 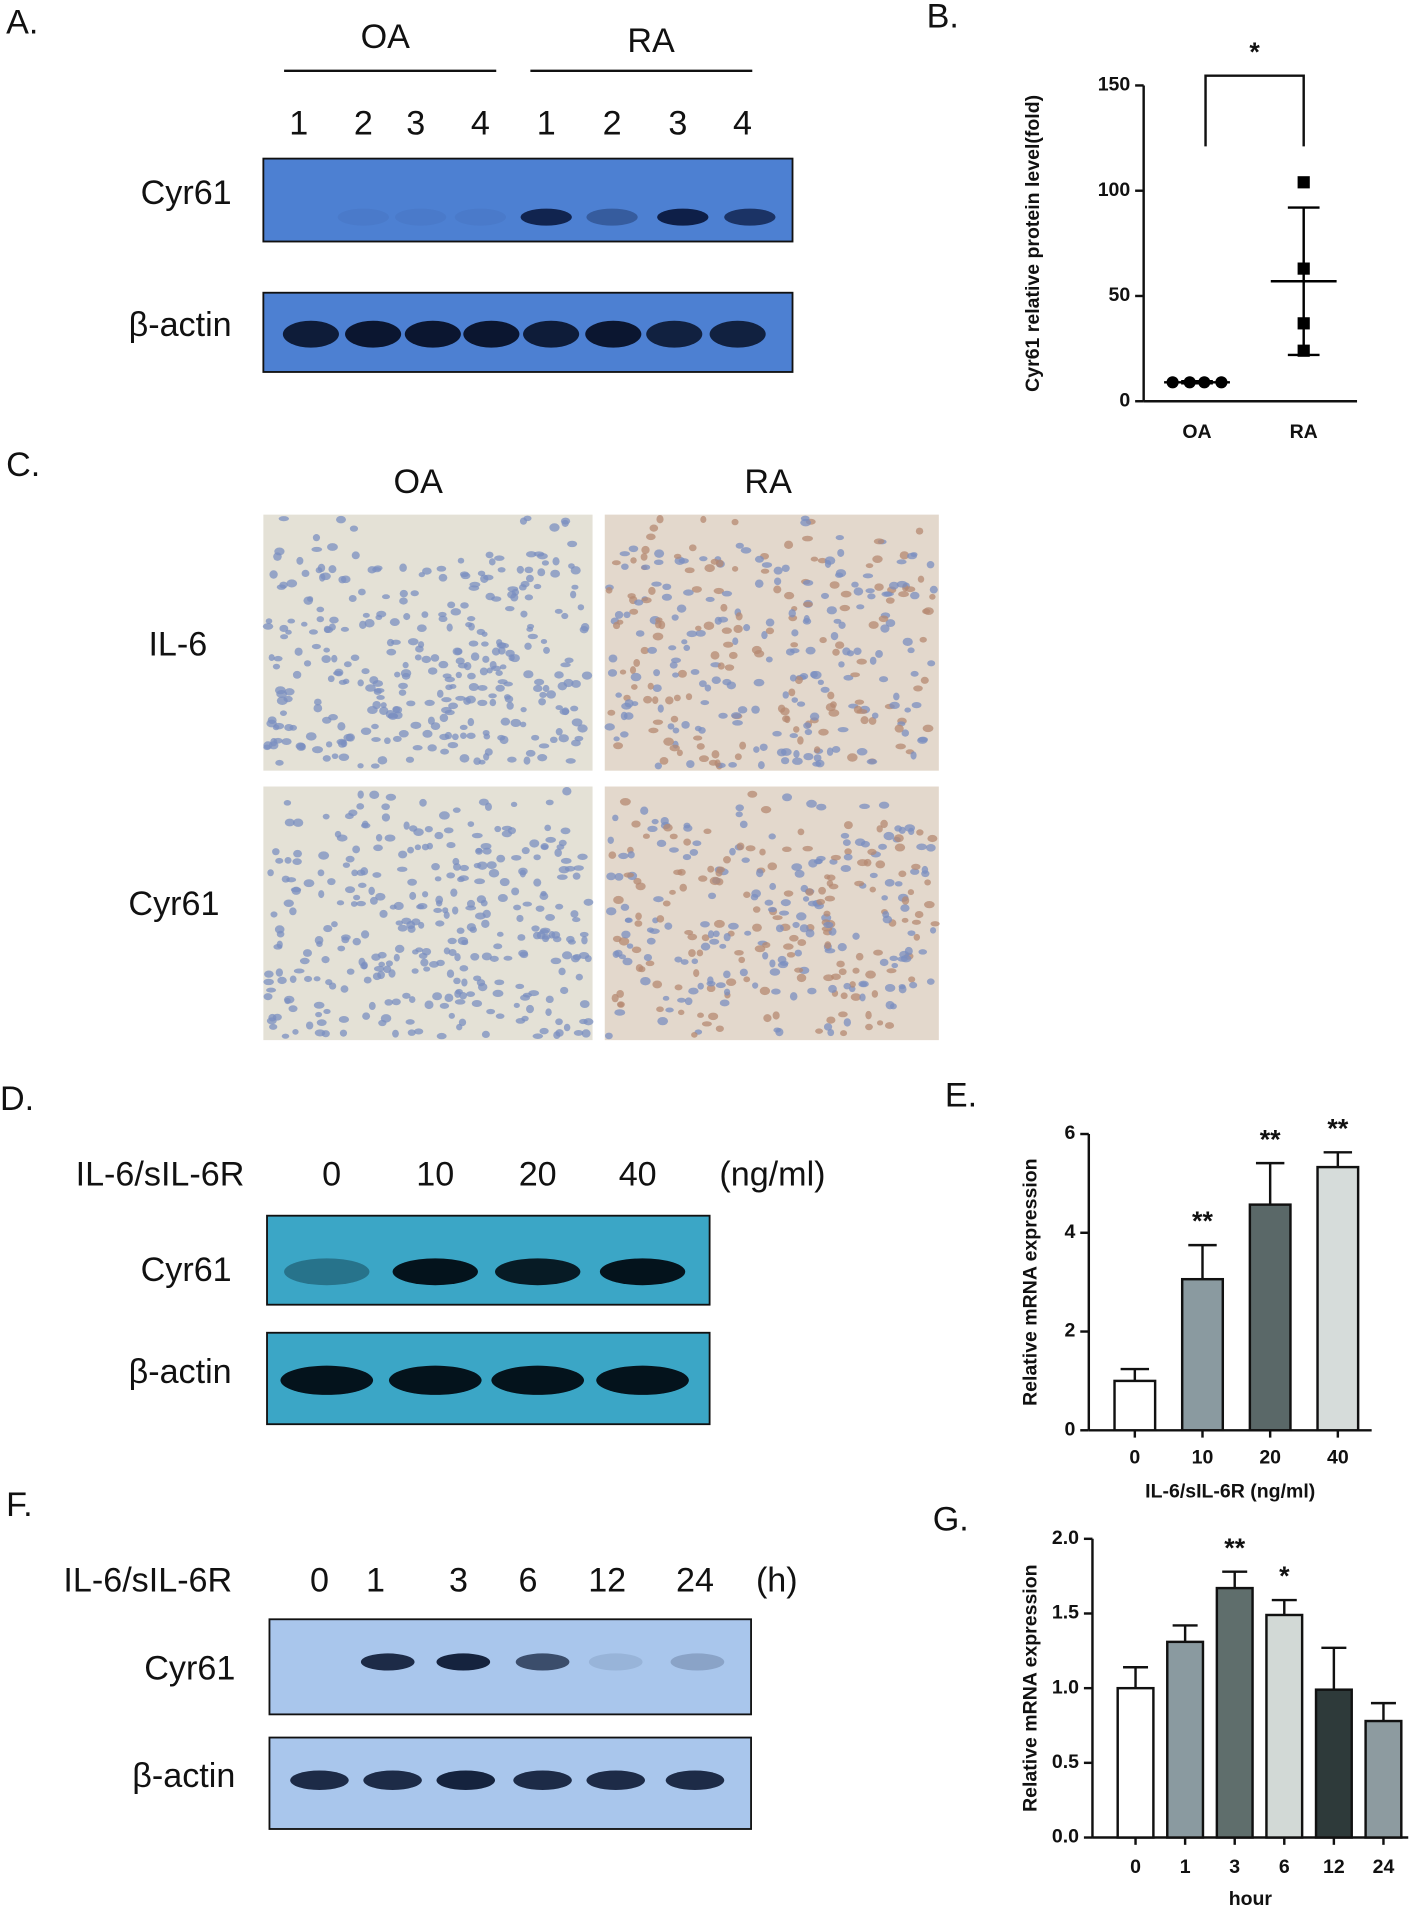 I want to click on bar, so click(x=1185, y=1739).